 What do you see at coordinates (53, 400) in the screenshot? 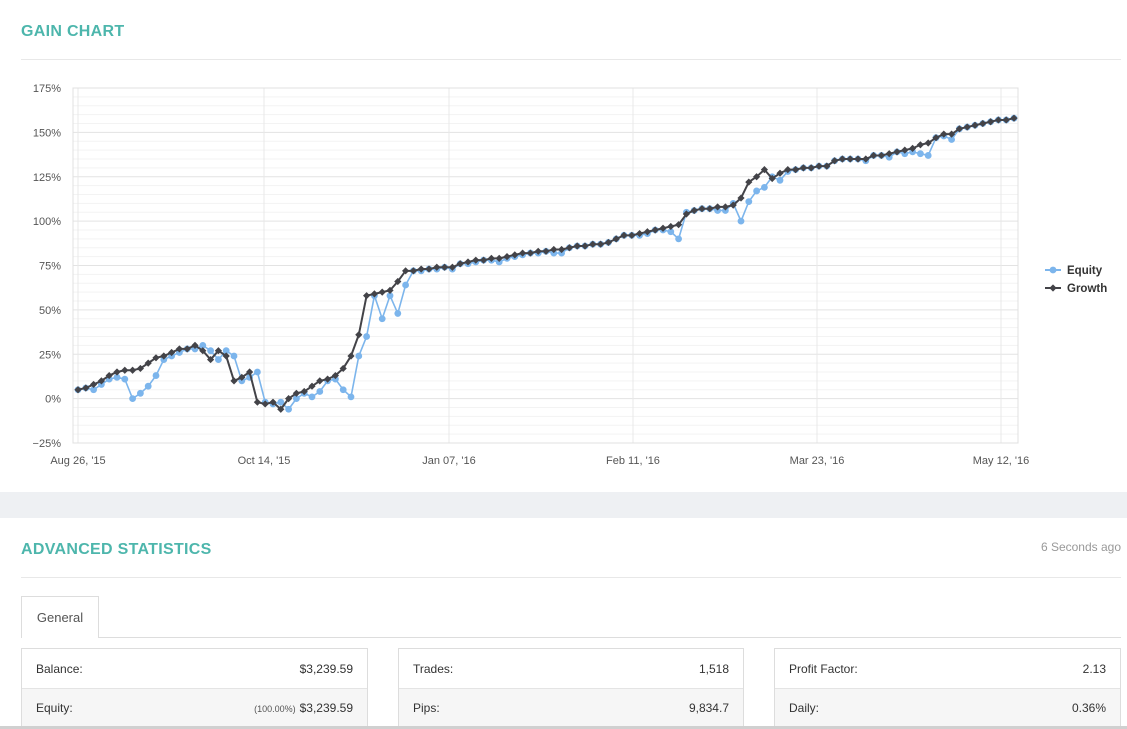
I see `y-tick-label: 0%` at bounding box center [53, 400].